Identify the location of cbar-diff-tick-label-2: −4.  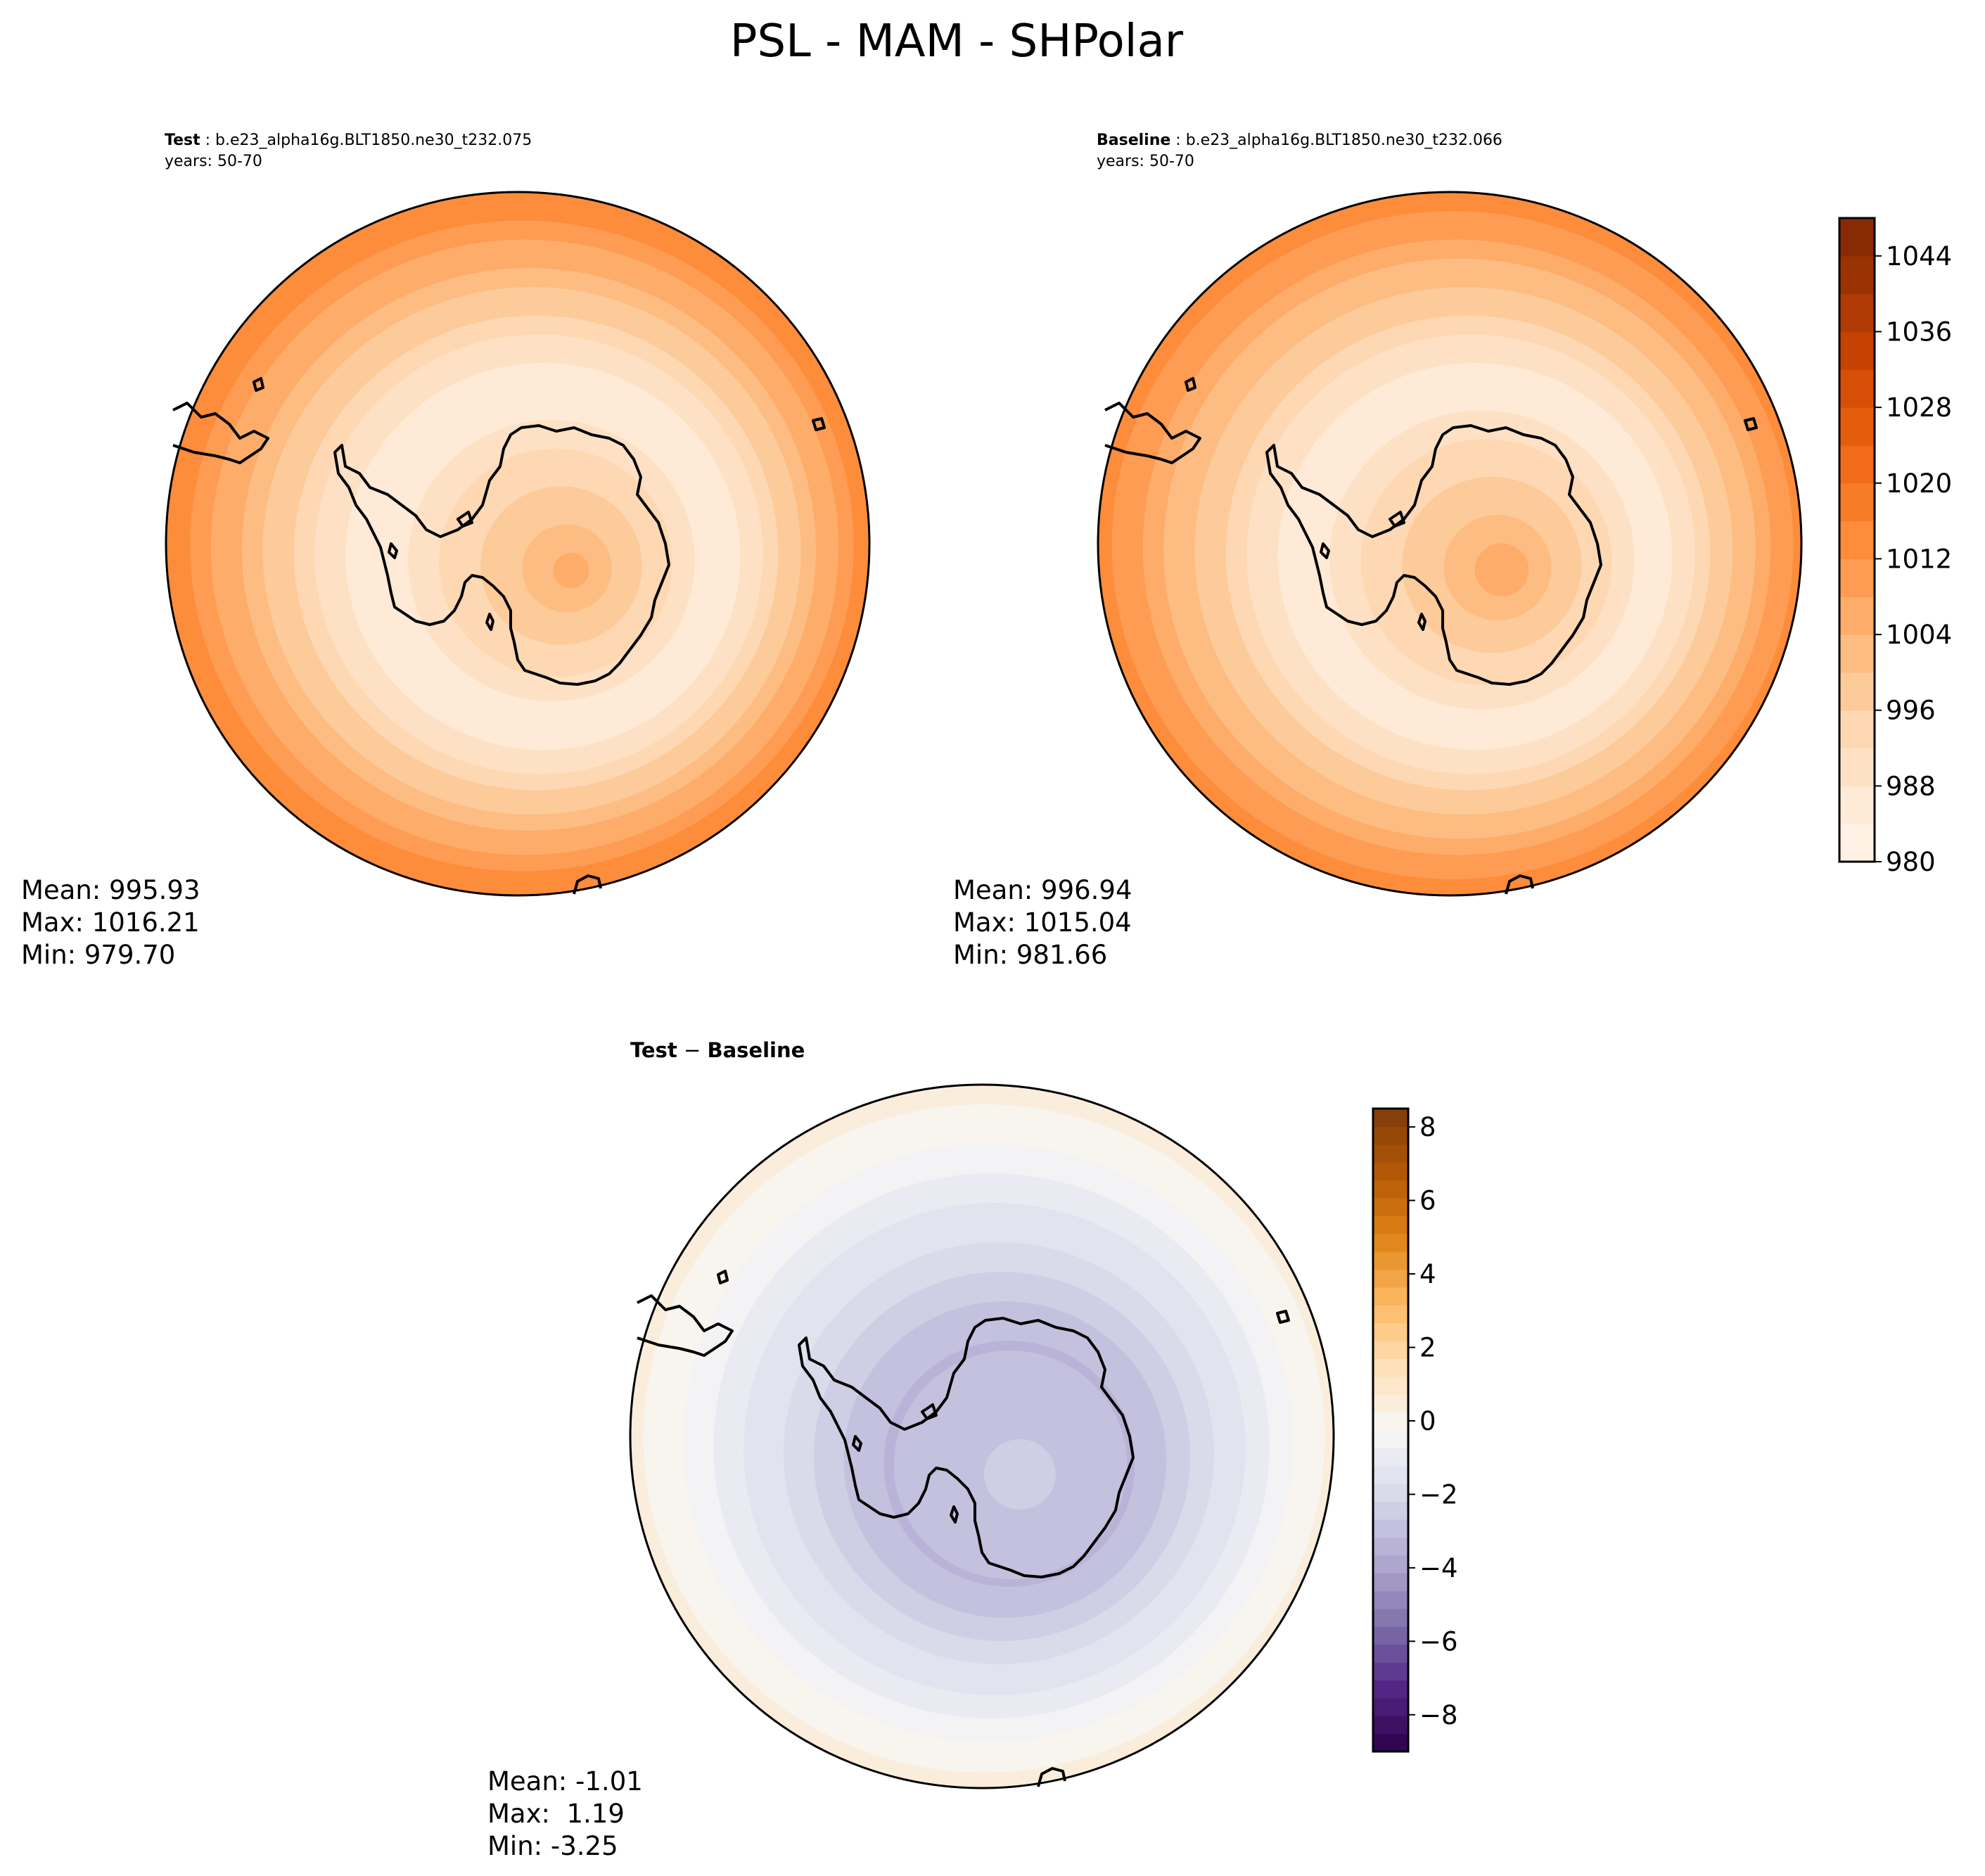
(1439, 1568).